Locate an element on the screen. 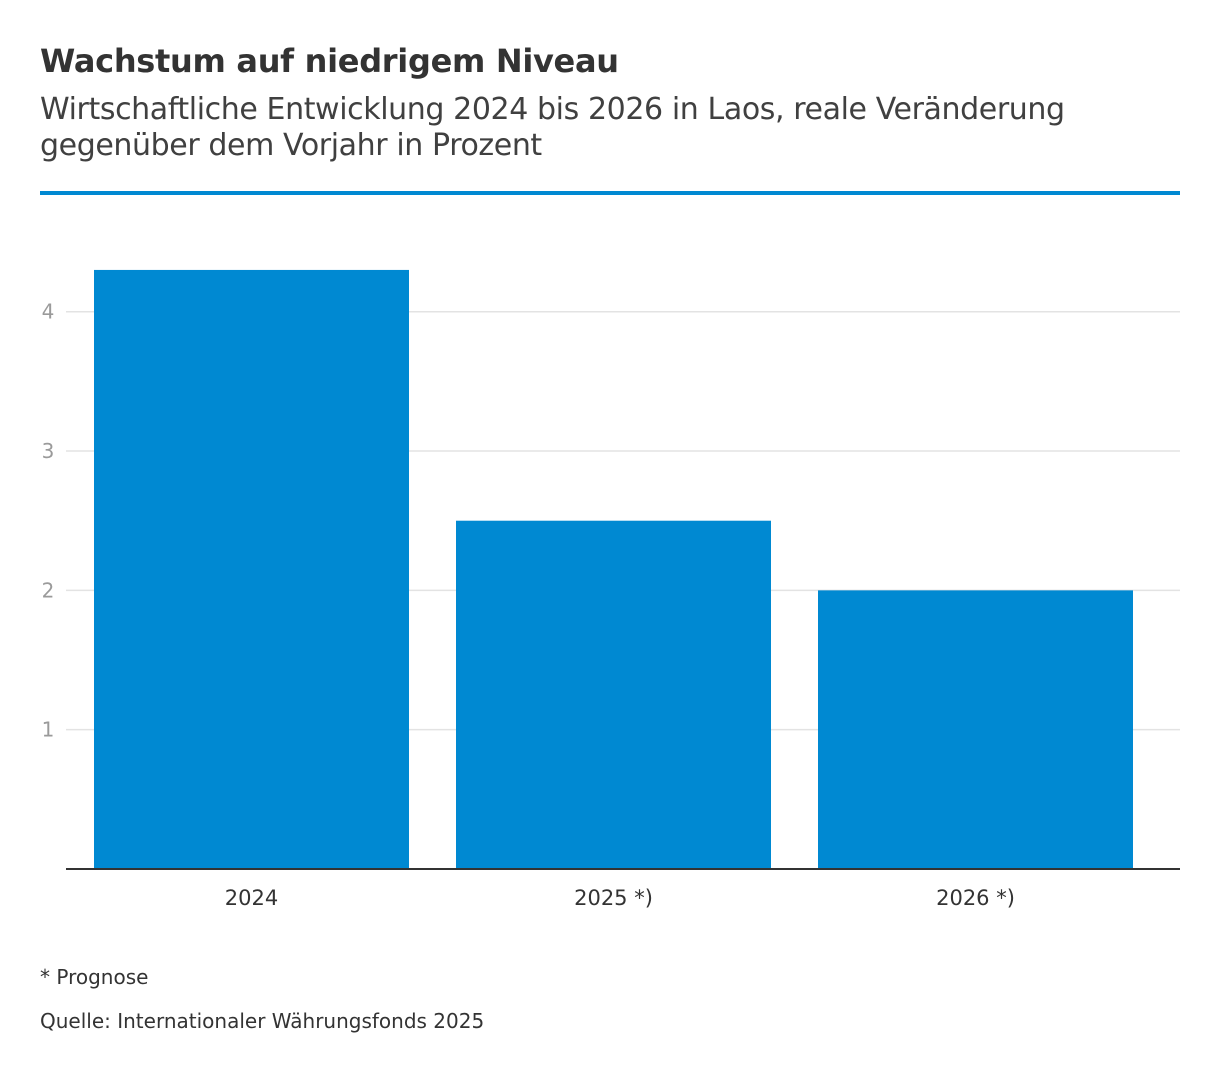 The image size is (1220, 1076). forecast-footnote: * Prognose is located at coordinates (94, 977).